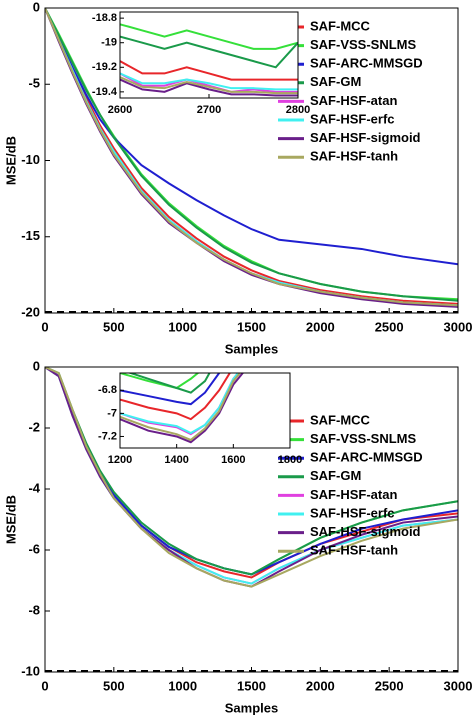  I want to click on inset-y-tick-label: -18.8, so click(104, 18).